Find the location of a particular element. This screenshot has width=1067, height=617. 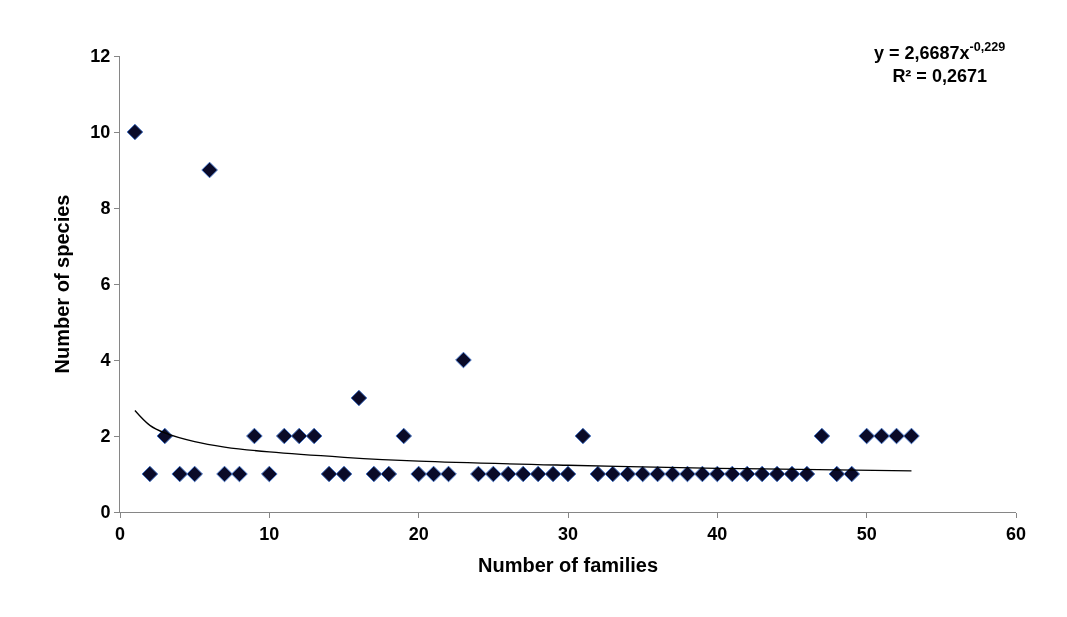

annotation: R² = 0,2671 is located at coordinates (939, 75).